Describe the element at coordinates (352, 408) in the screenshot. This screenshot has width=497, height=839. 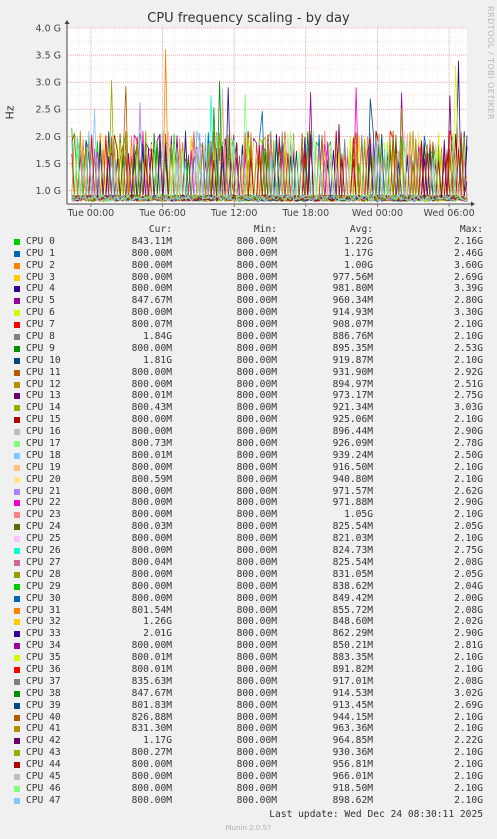
I see `avg-value: 921.34M` at that location.